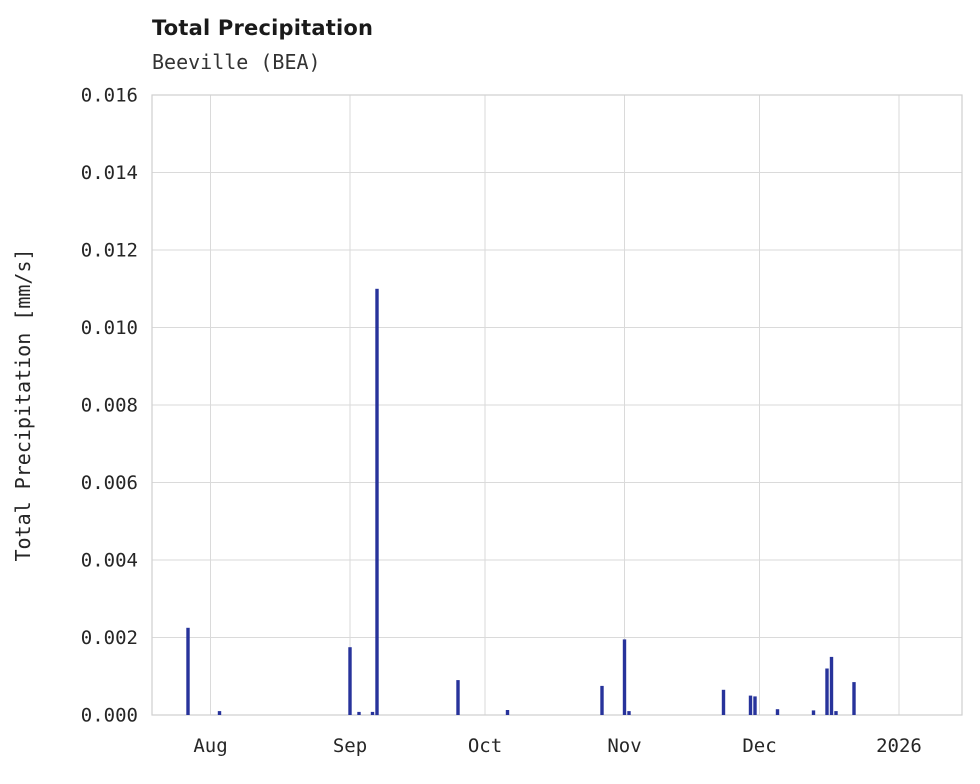  Describe the element at coordinates (23, 404) in the screenshot. I see `y-axis-label: Total Precipitation [mm/s]` at that location.